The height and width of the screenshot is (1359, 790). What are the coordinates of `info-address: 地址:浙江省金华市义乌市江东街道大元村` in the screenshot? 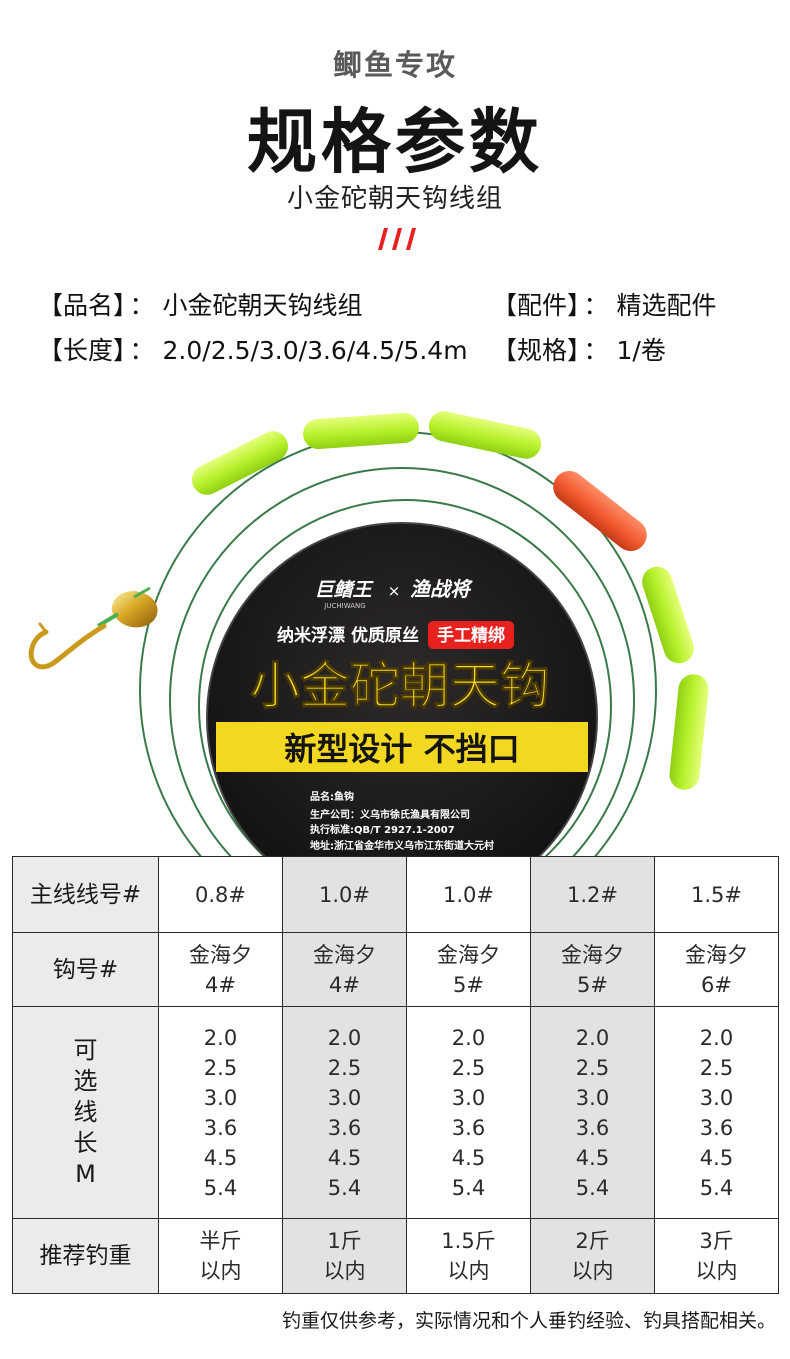 It's located at (402, 845).